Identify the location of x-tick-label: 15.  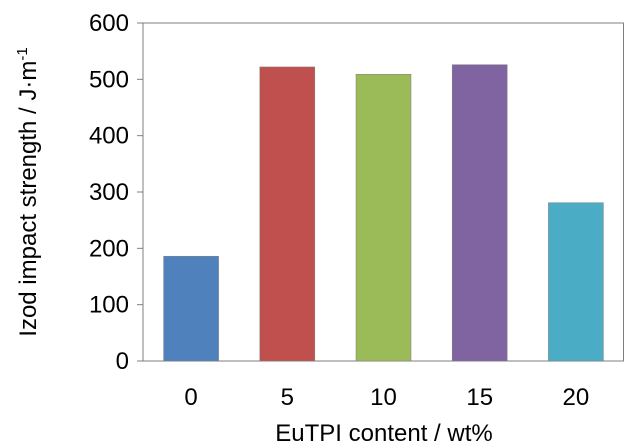
(479, 397).